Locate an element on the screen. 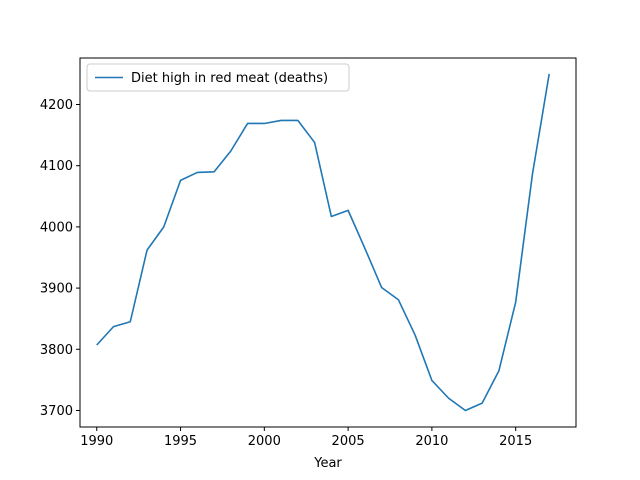 Image resolution: width=640 pixels, height=480 pixels. x-tick-label: 2000 is located at coordinates (264, 441).